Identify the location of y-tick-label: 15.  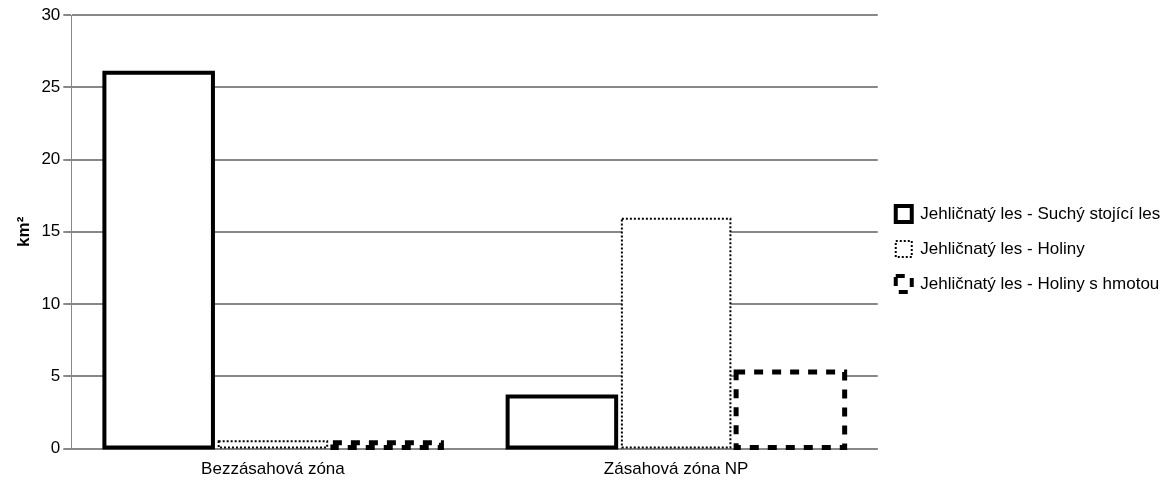
(51, 231).